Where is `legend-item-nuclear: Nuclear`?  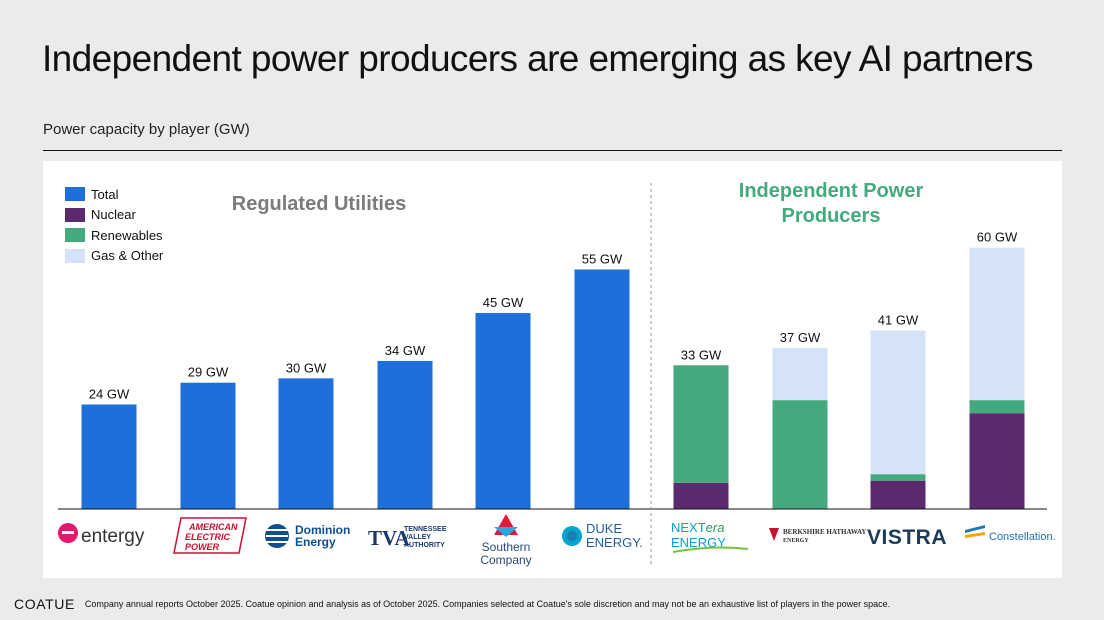
legend-item-nuclear: Nuclear is located at coordinates (114, 215).